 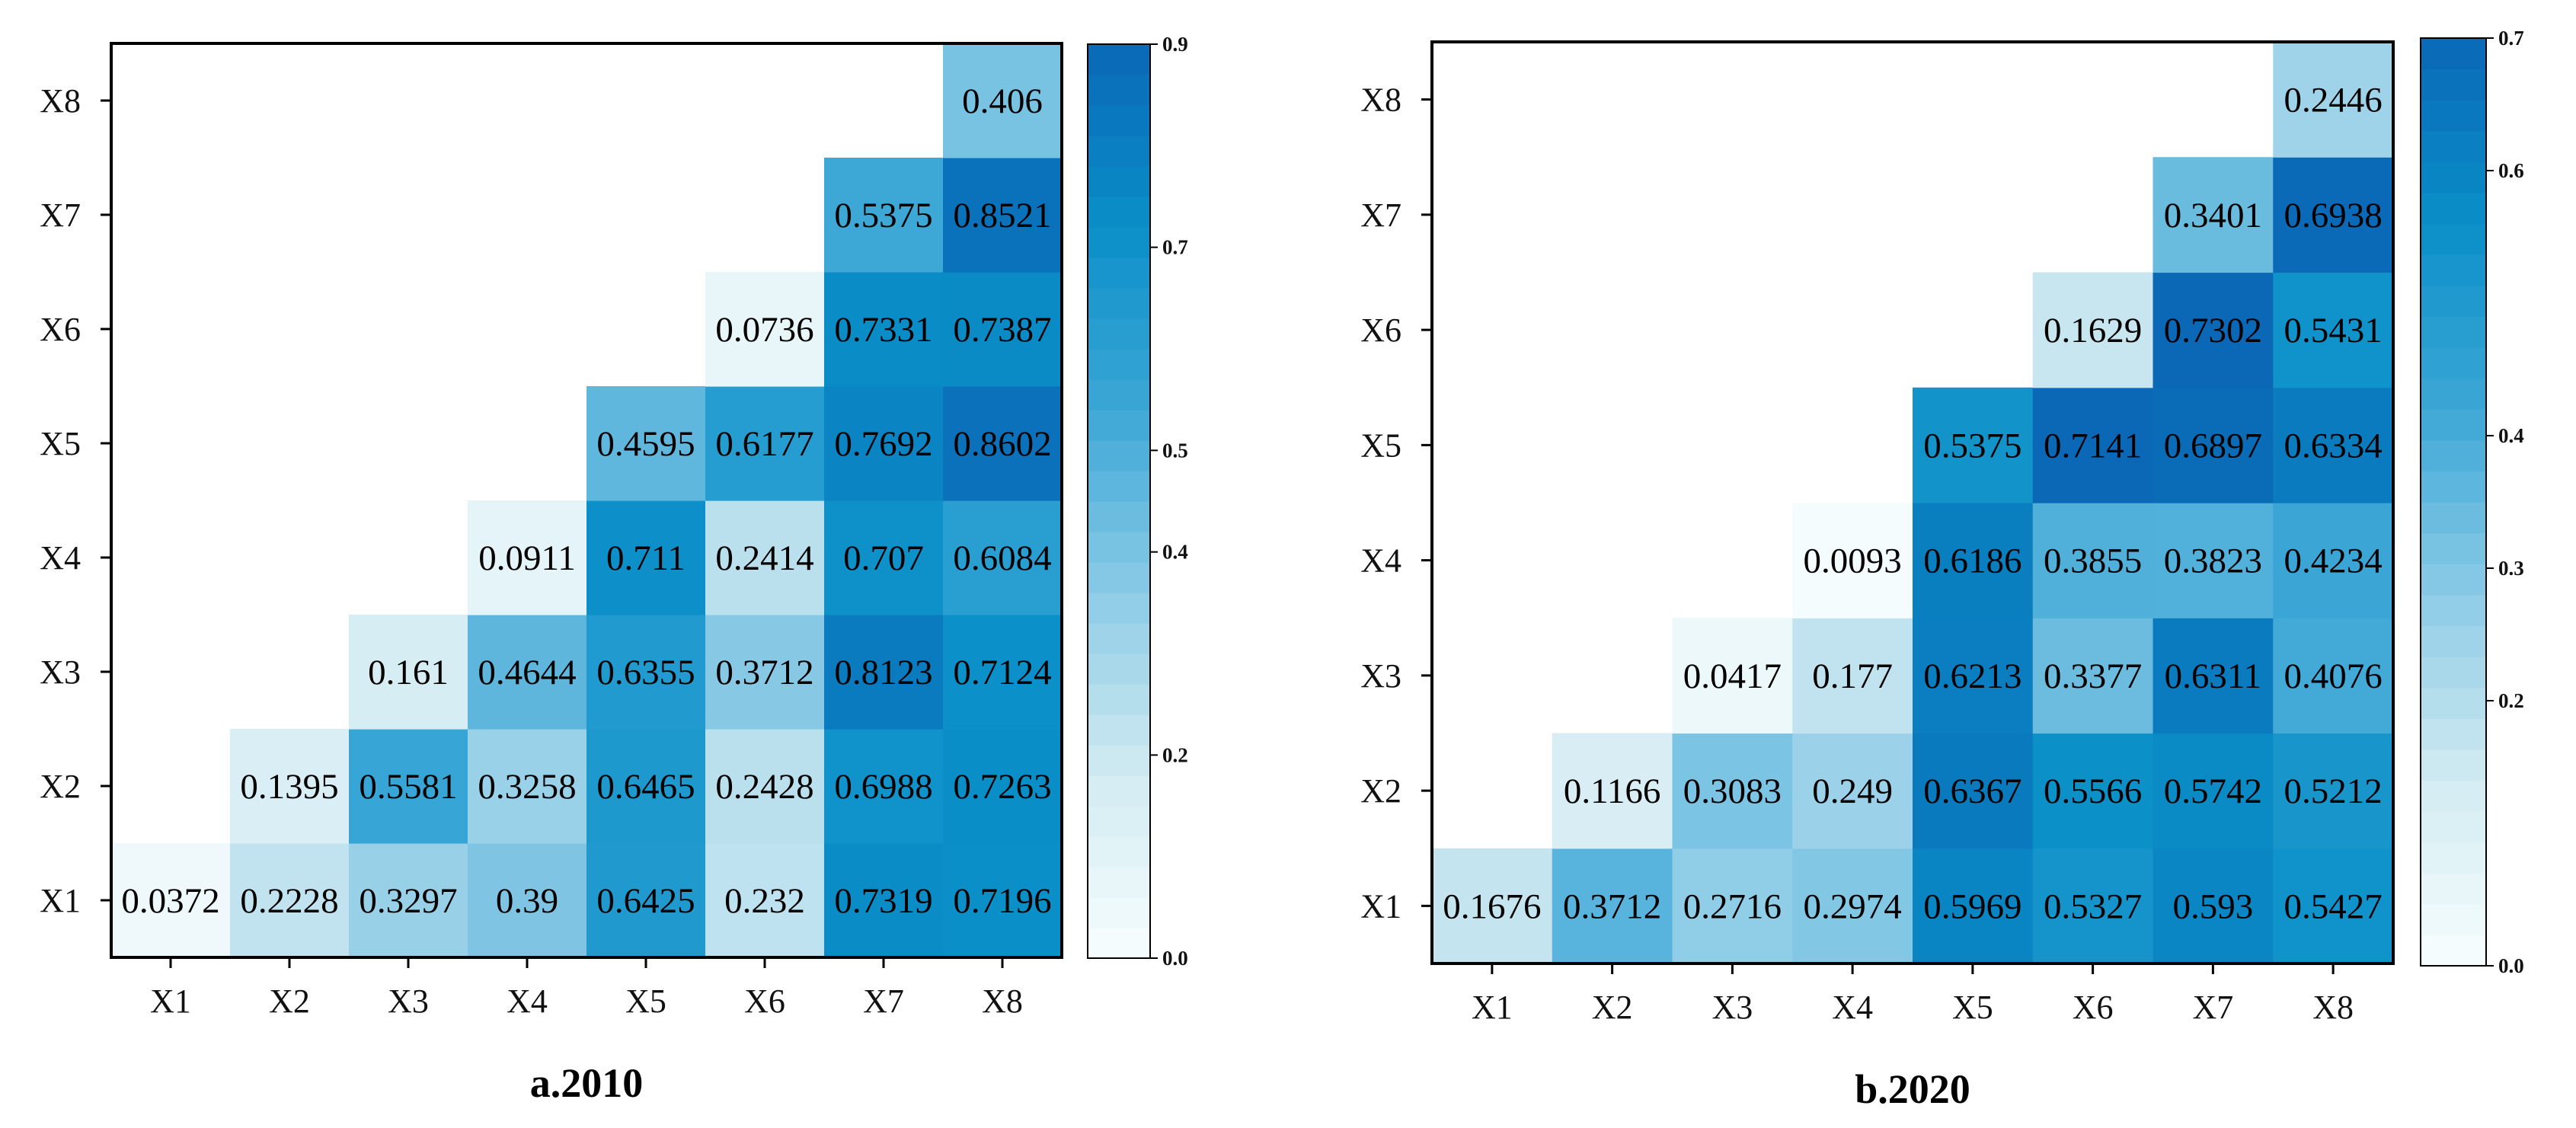 I want to click on cell-value-label: 0.0736, so click(x=764, y=330).